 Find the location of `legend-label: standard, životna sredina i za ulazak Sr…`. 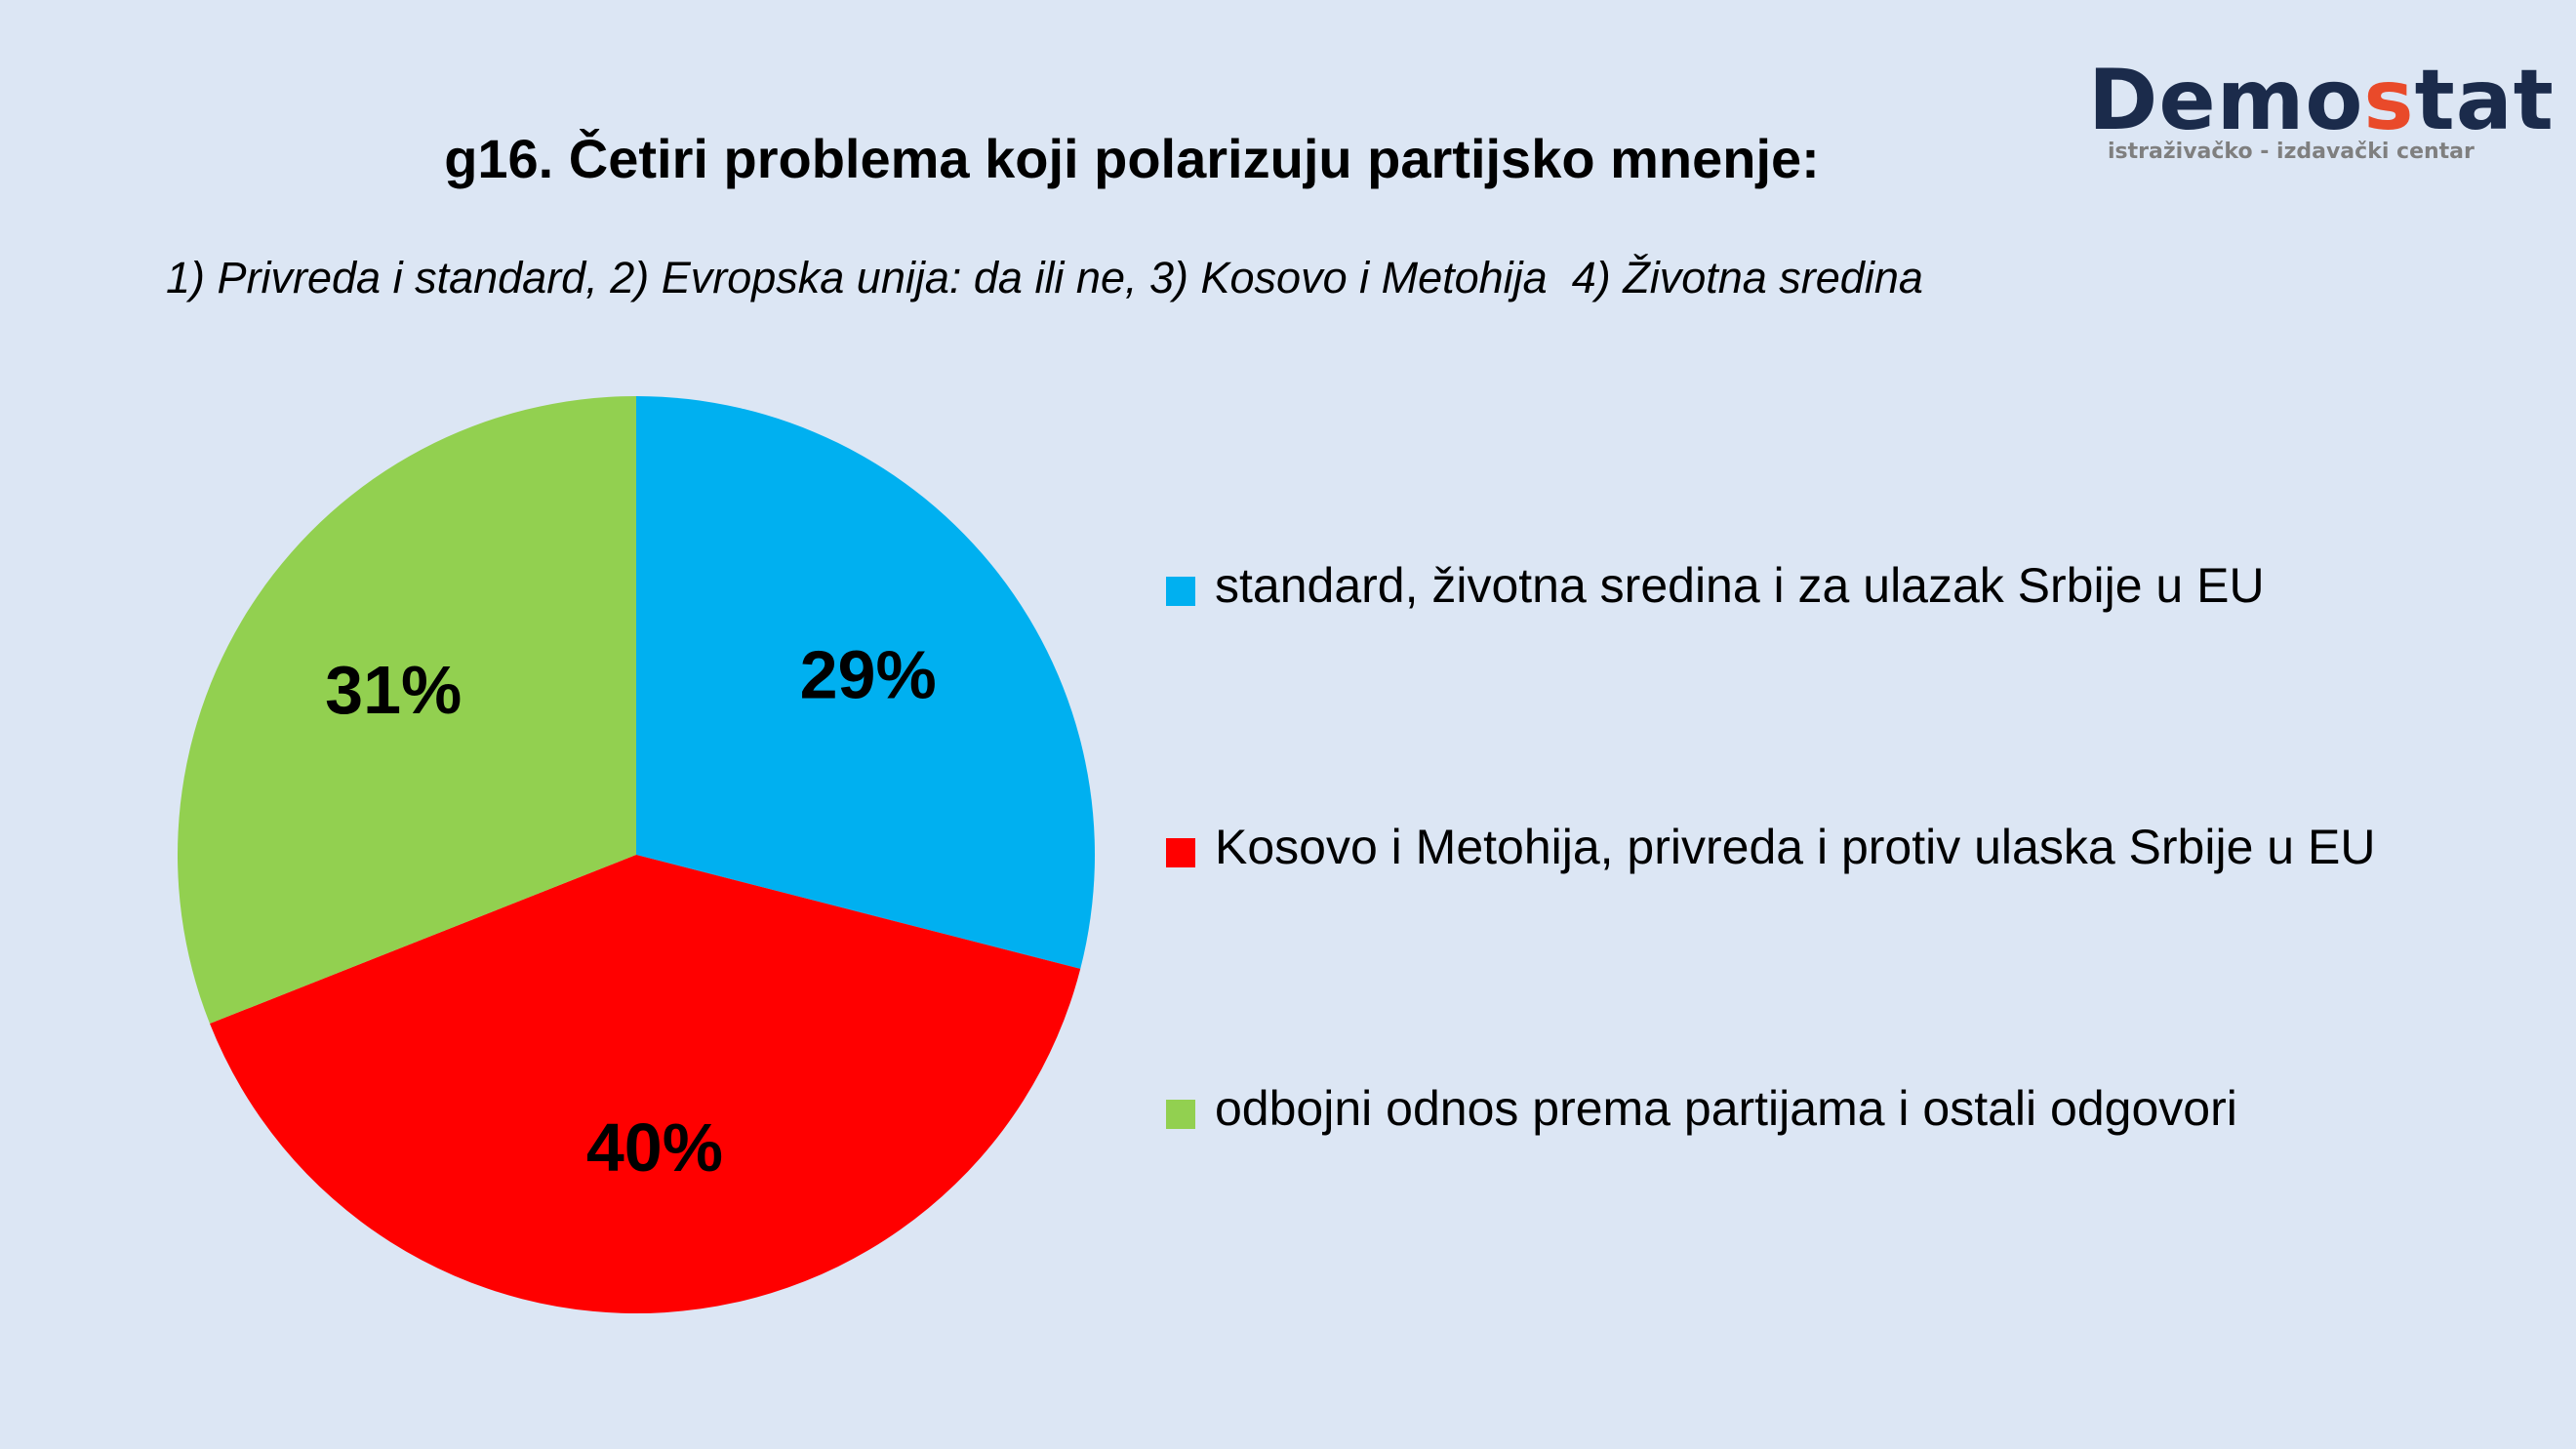

legend-label: standard, životna sredina i za ulazak Sr… is located at coordinates (1740, 585).